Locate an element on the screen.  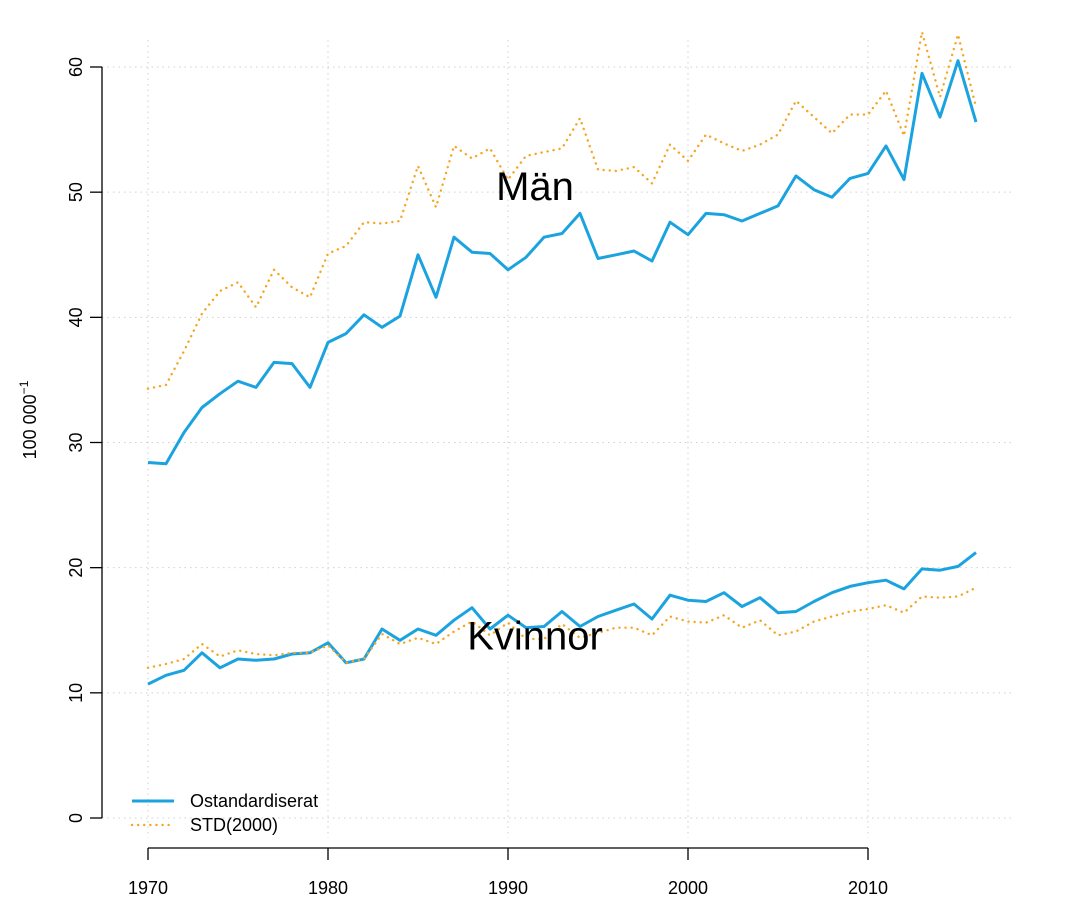
x-tick-label-2000: 2000 is located at coordinates (688, 888).